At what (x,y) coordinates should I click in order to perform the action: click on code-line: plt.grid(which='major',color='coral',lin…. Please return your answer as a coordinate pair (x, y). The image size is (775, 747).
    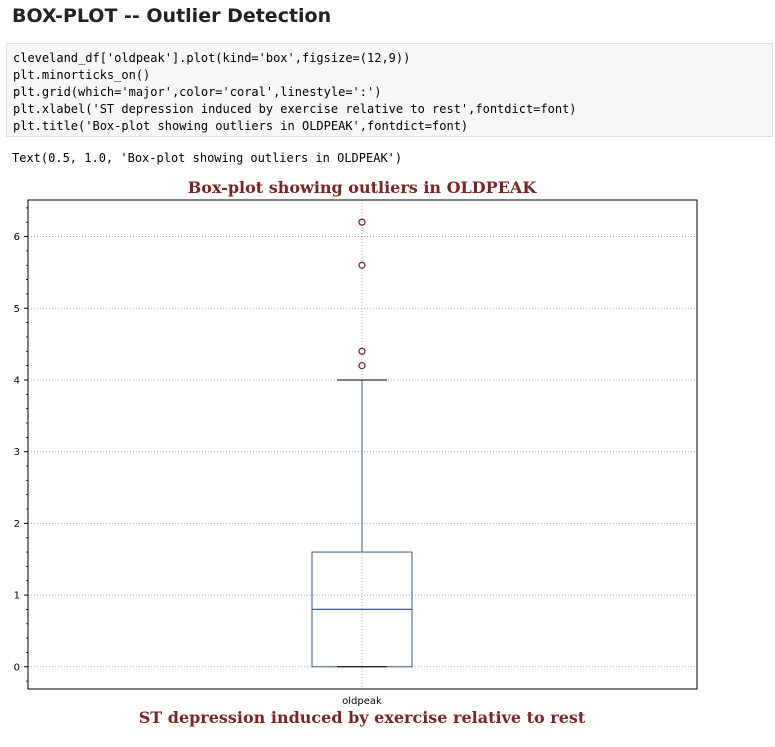
    Looking at the image, I should click on (197, 92).